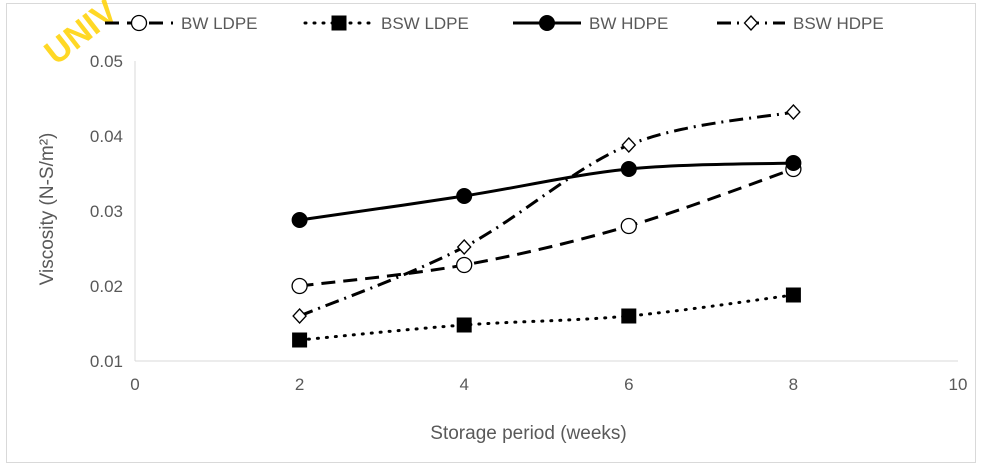  I want to click on x-tick-label: 4, so click(463, 384).